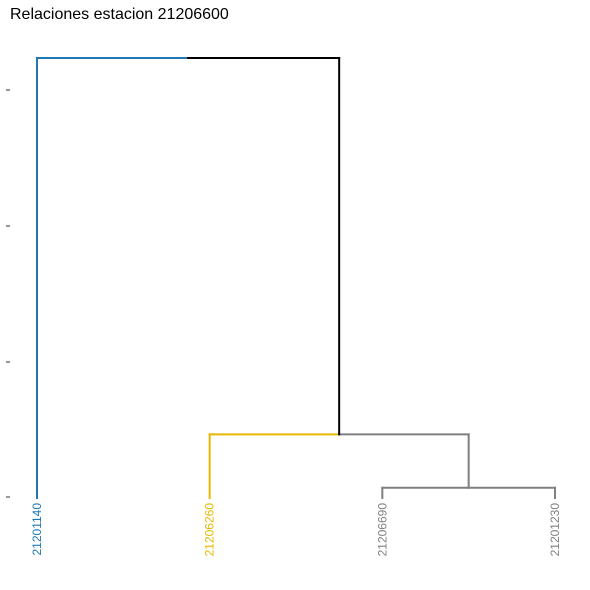 Image resolution: width=590 pixels, height=590 pixels. What do you see at coordinates (382, 530) in the screenshot?
I see `leaf-label: 21206690` at bounding box center [382, 530].